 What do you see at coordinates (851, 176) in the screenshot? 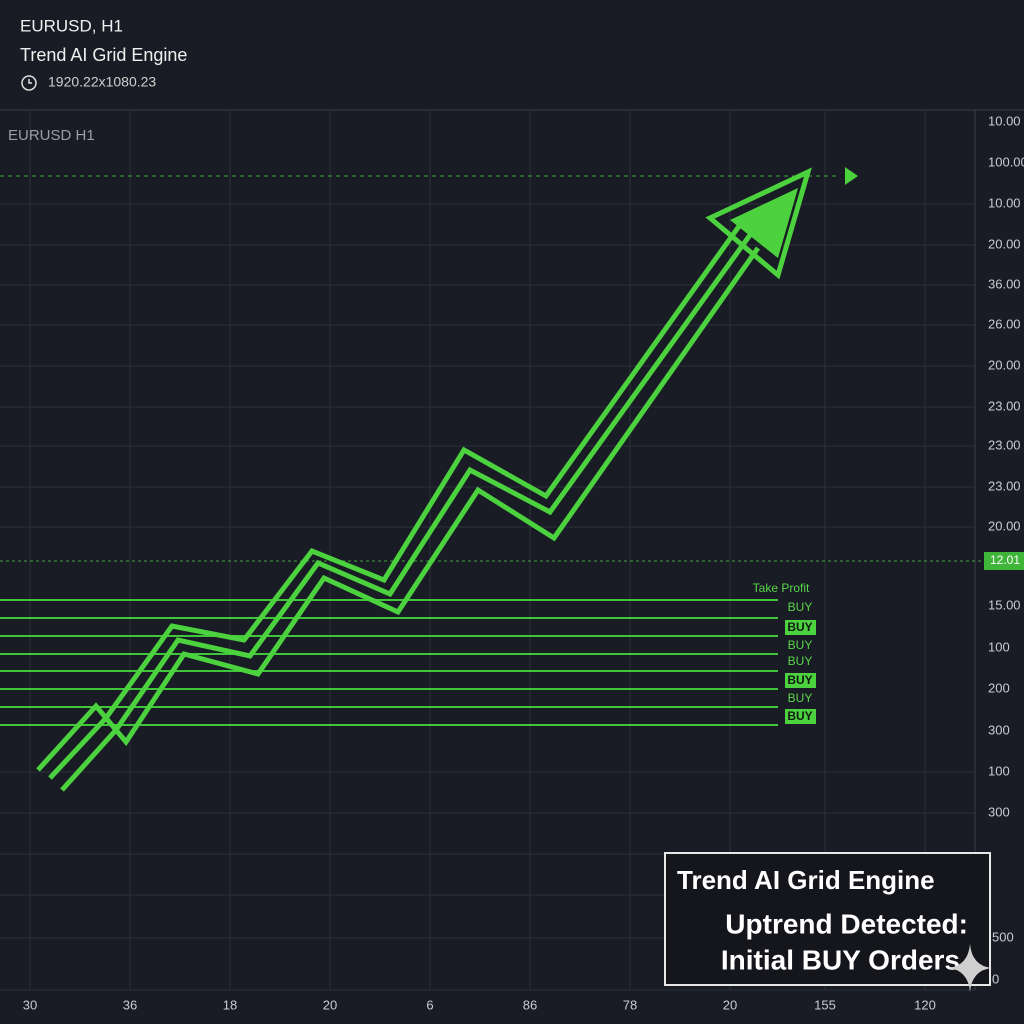
I see `target-marker` at bounding box center [851, 176].